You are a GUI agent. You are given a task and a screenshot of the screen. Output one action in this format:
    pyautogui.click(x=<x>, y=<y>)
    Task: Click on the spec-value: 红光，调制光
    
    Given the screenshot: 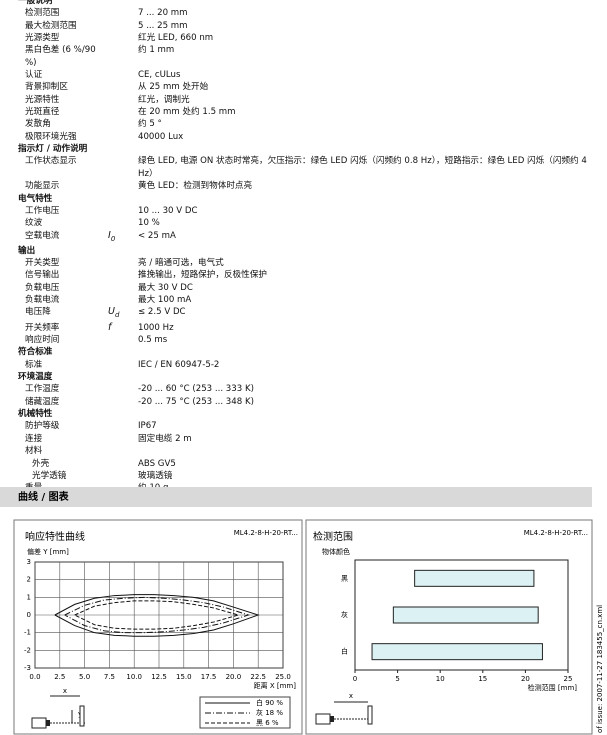 What is the action you would take?
    pyautogui.click(x=164, y=99)
    